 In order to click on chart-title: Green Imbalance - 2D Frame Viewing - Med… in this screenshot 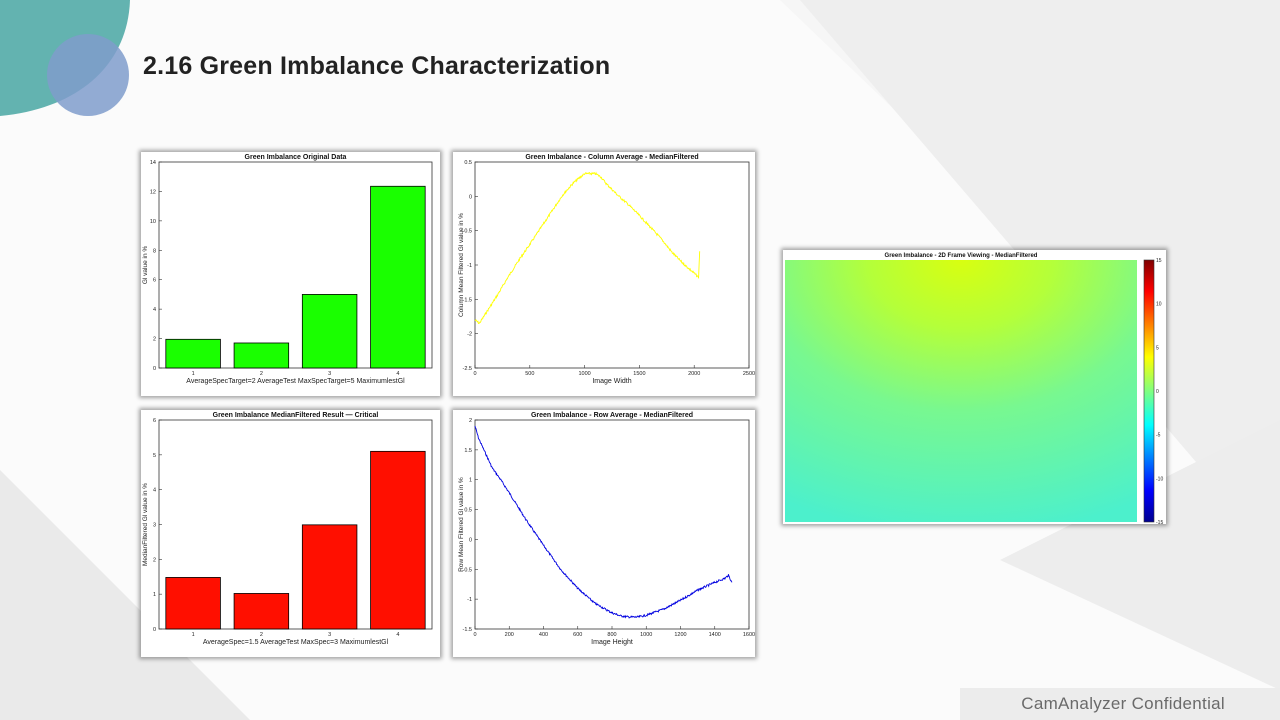, I will do `click(961, 256)`.